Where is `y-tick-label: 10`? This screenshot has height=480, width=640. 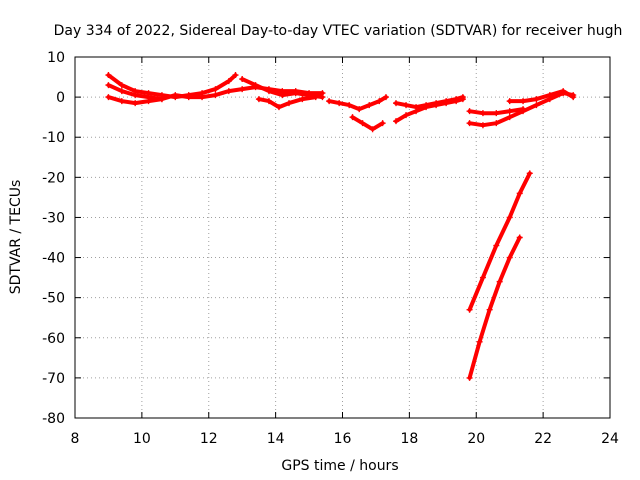 y-tick-label: 10 is located at coordinates (56, 58).